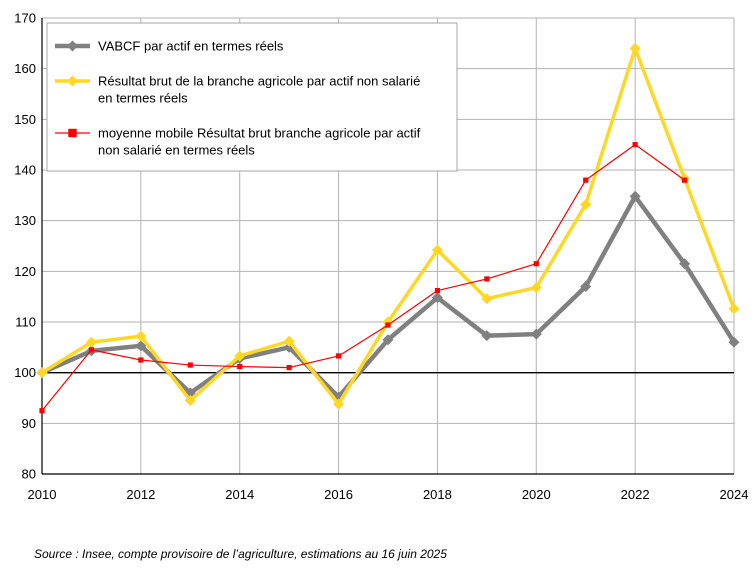 The height and width of the screenshot is (574, 754). What do you see at coordinates (25, 271) in the screenshot?
I see `y-tick-label: 120` at bounding box center [25, 271].